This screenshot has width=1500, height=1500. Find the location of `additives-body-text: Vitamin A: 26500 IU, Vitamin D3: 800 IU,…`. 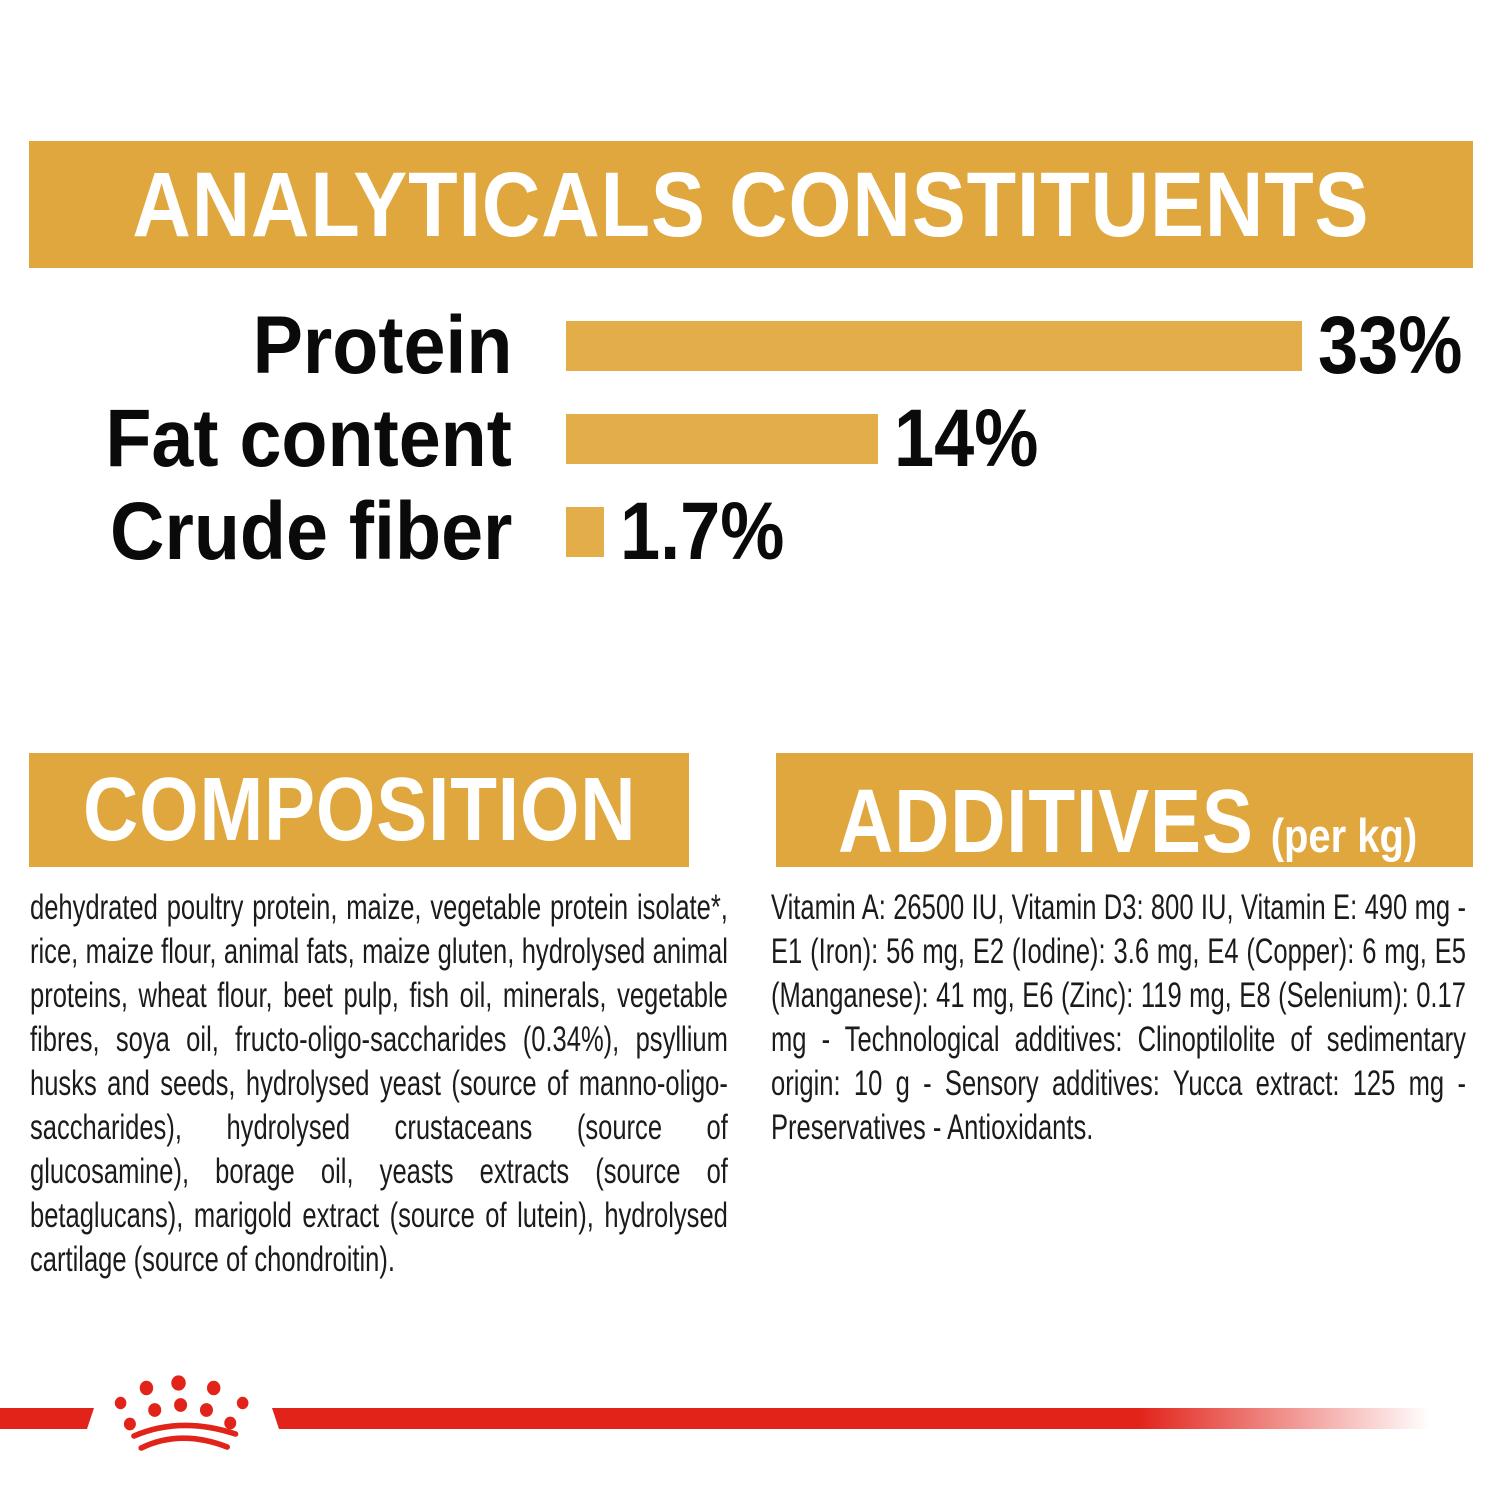

additives-body-text: Vitamin A: 26500 IU, Vitamin D3: 800 IU,… is located at coordinates (1118, 1017).